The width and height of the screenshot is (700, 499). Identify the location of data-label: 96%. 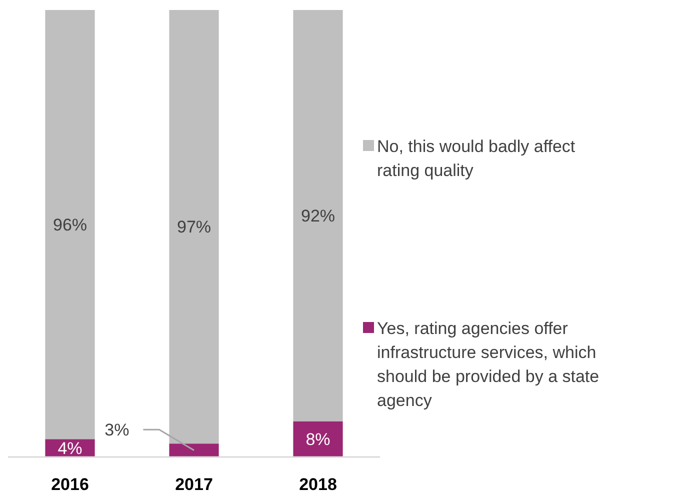
(70, 225).